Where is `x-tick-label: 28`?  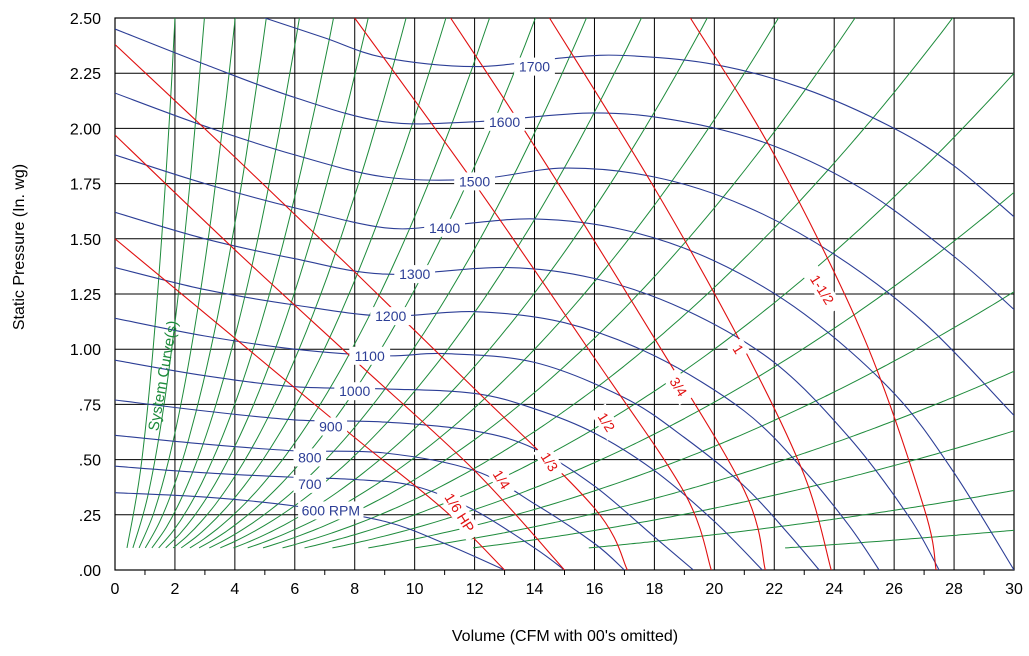
x-tick-label: 28 is located at coordinates (954, 589).